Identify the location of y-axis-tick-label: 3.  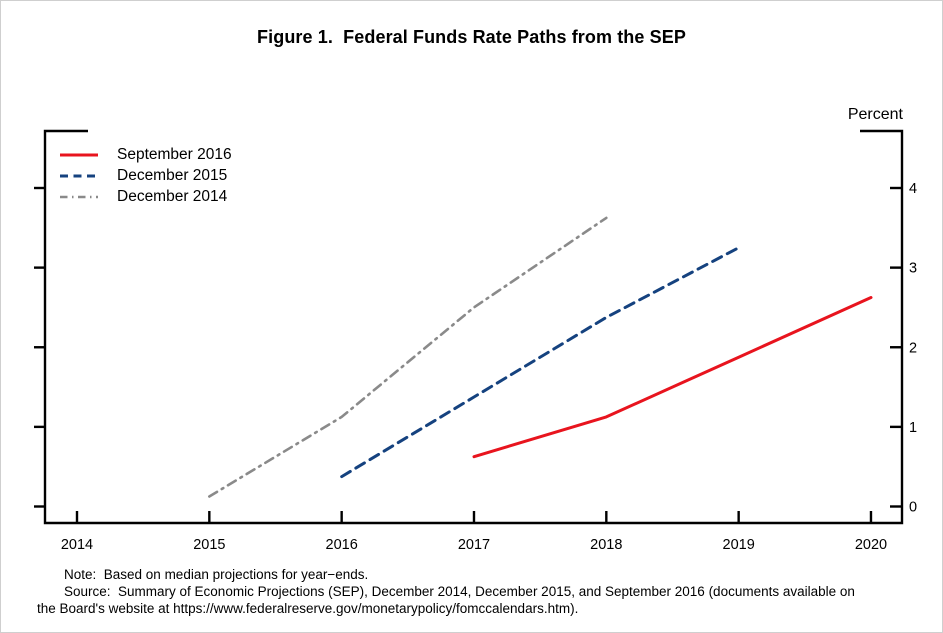
(913, 269).